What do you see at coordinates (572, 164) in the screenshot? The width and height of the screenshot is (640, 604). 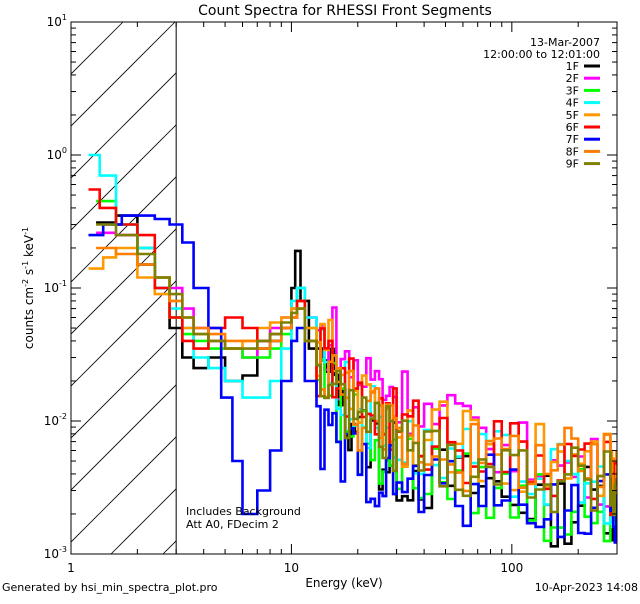 I see `legend-label: 9F` at bounding box center [572, 164].